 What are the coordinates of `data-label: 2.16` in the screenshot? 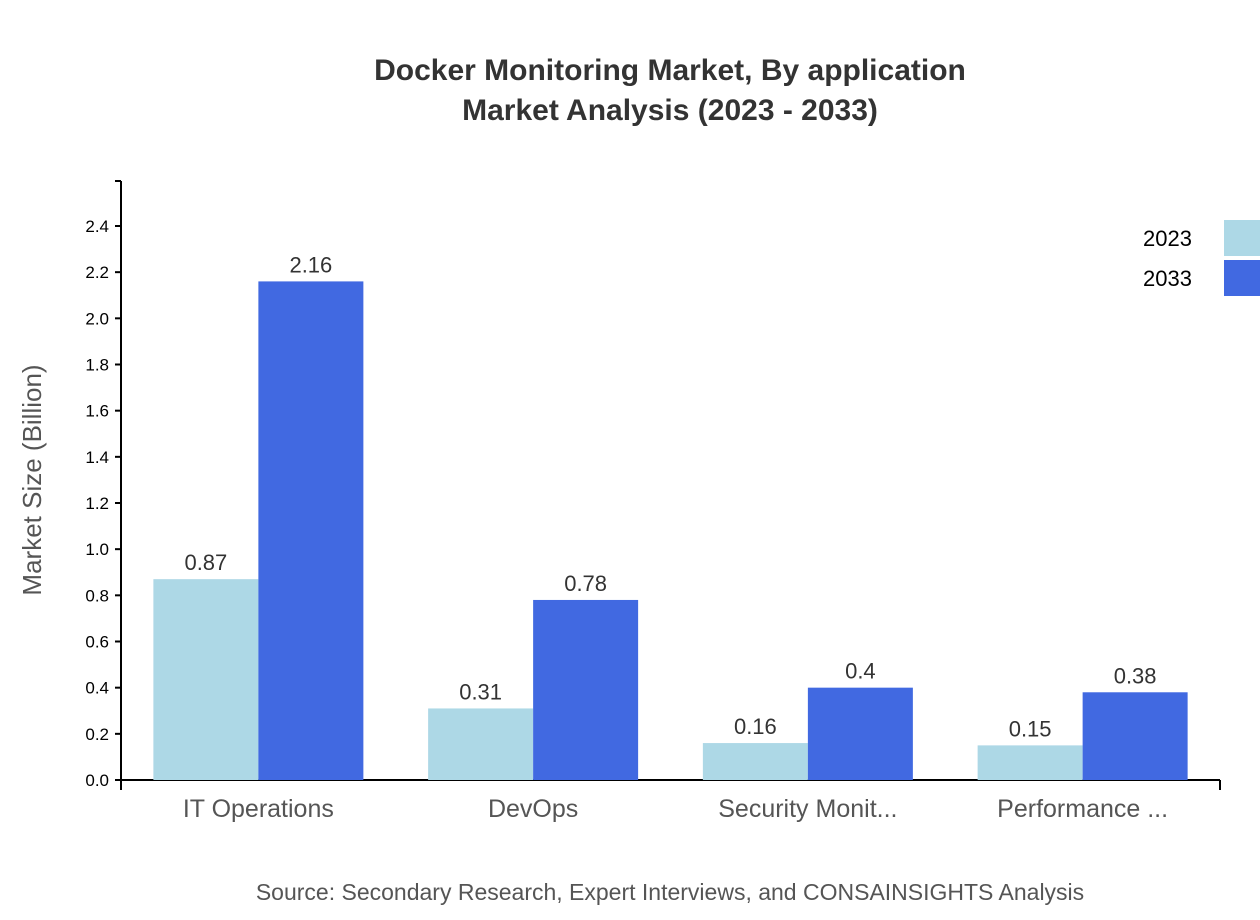 It's located at (310, 264).